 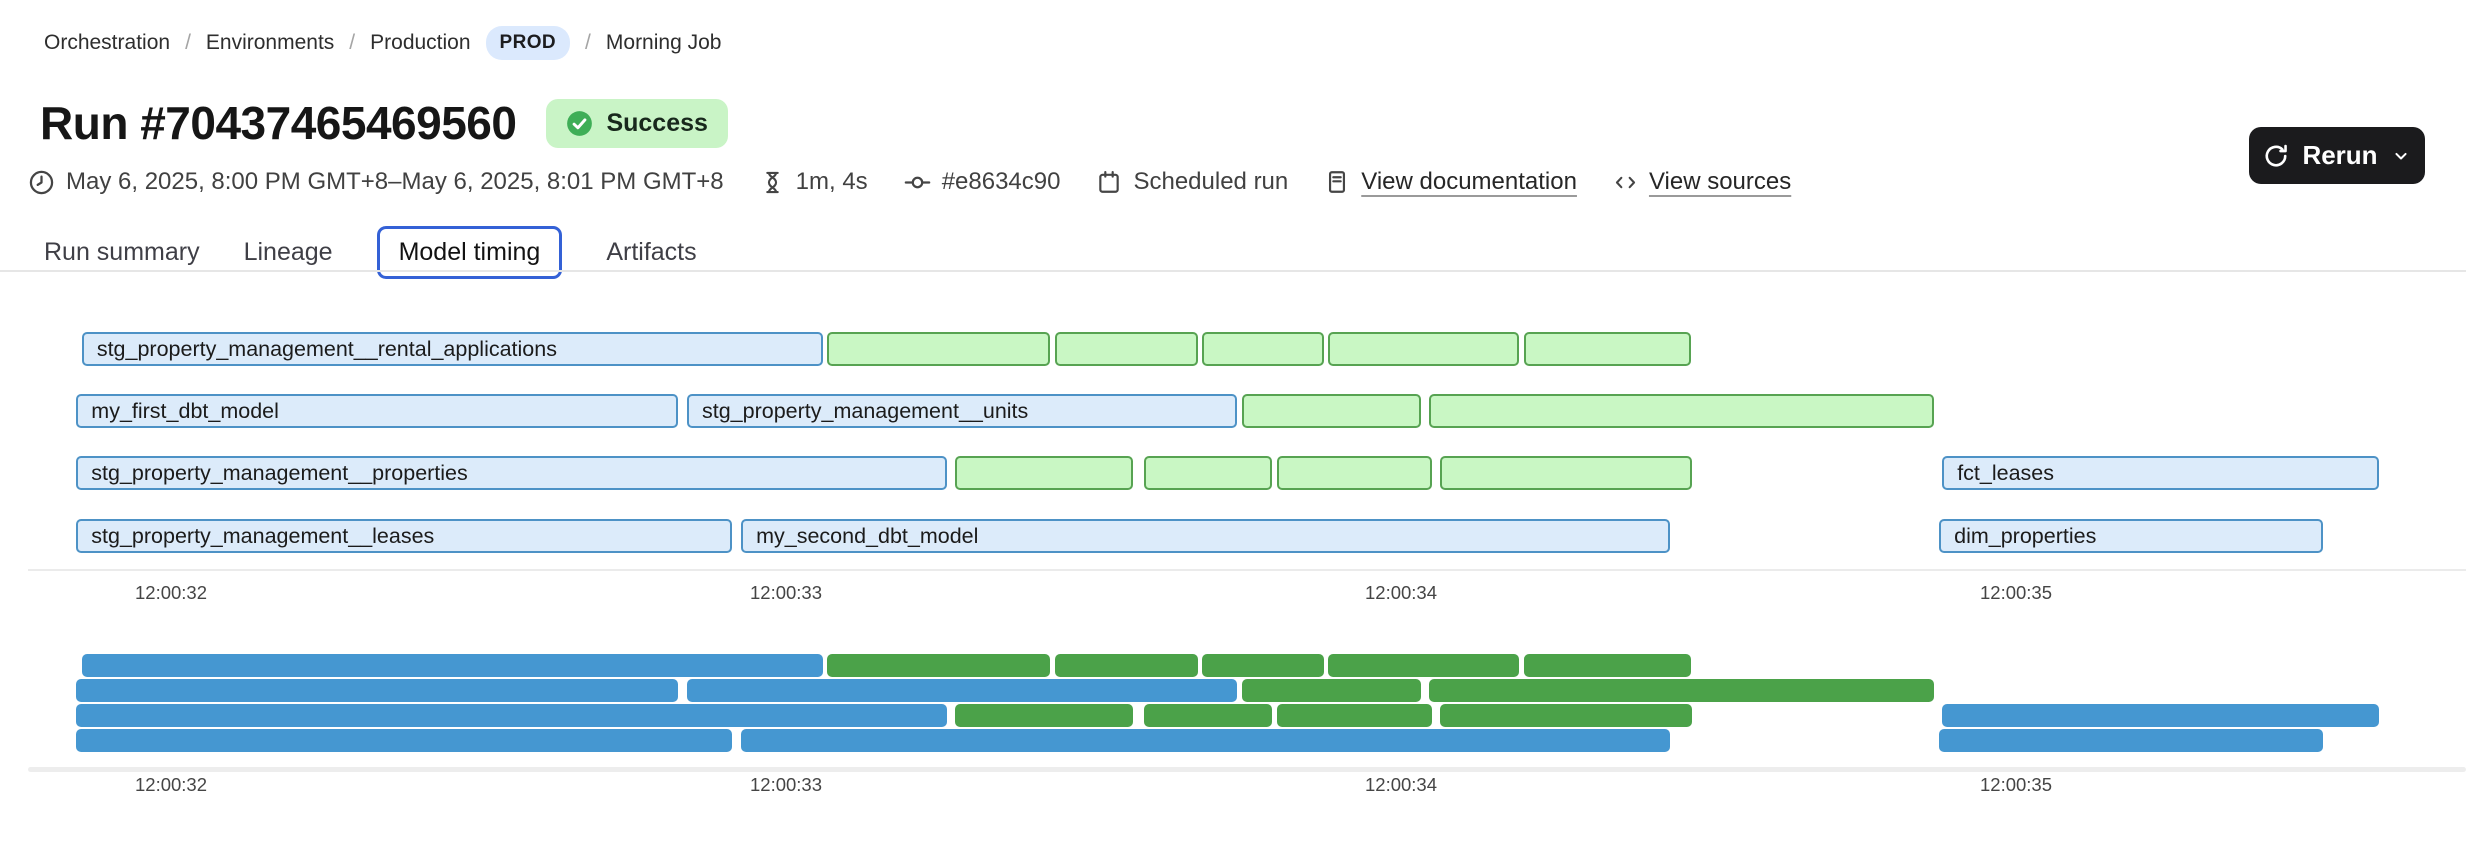 What do you see at coordinates (651, 252) in the screenshot?
I see `tab-artifacts: Artifacts` at bounding box center [651, 252].